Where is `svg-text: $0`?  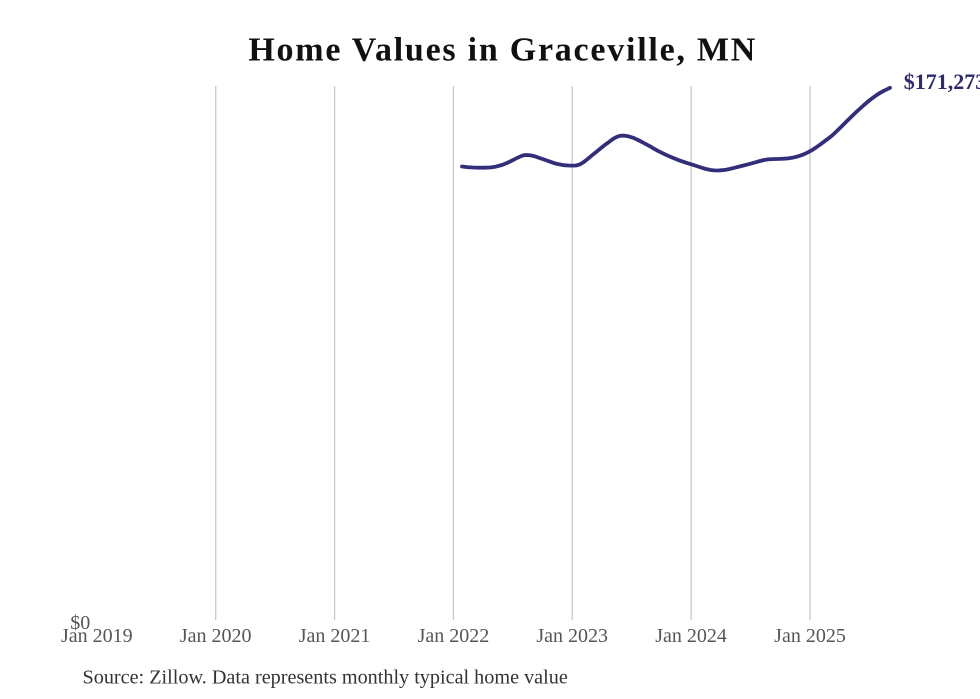 svg-text: $0 is located at coordinates (80, 623).